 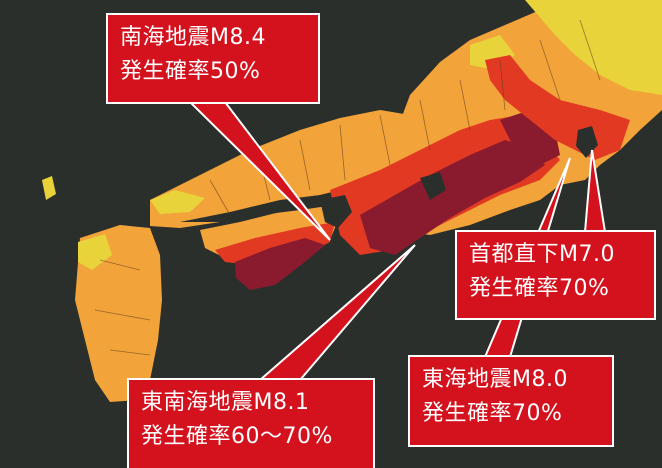 I want to click on callout-tokai: 東海地震M8.0 発生確率70%, so click(x=511, y=401).